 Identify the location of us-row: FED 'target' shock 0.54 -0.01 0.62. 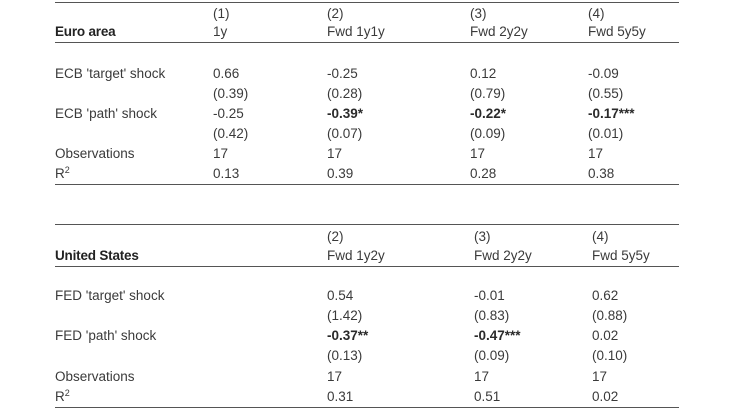
(367, 296).